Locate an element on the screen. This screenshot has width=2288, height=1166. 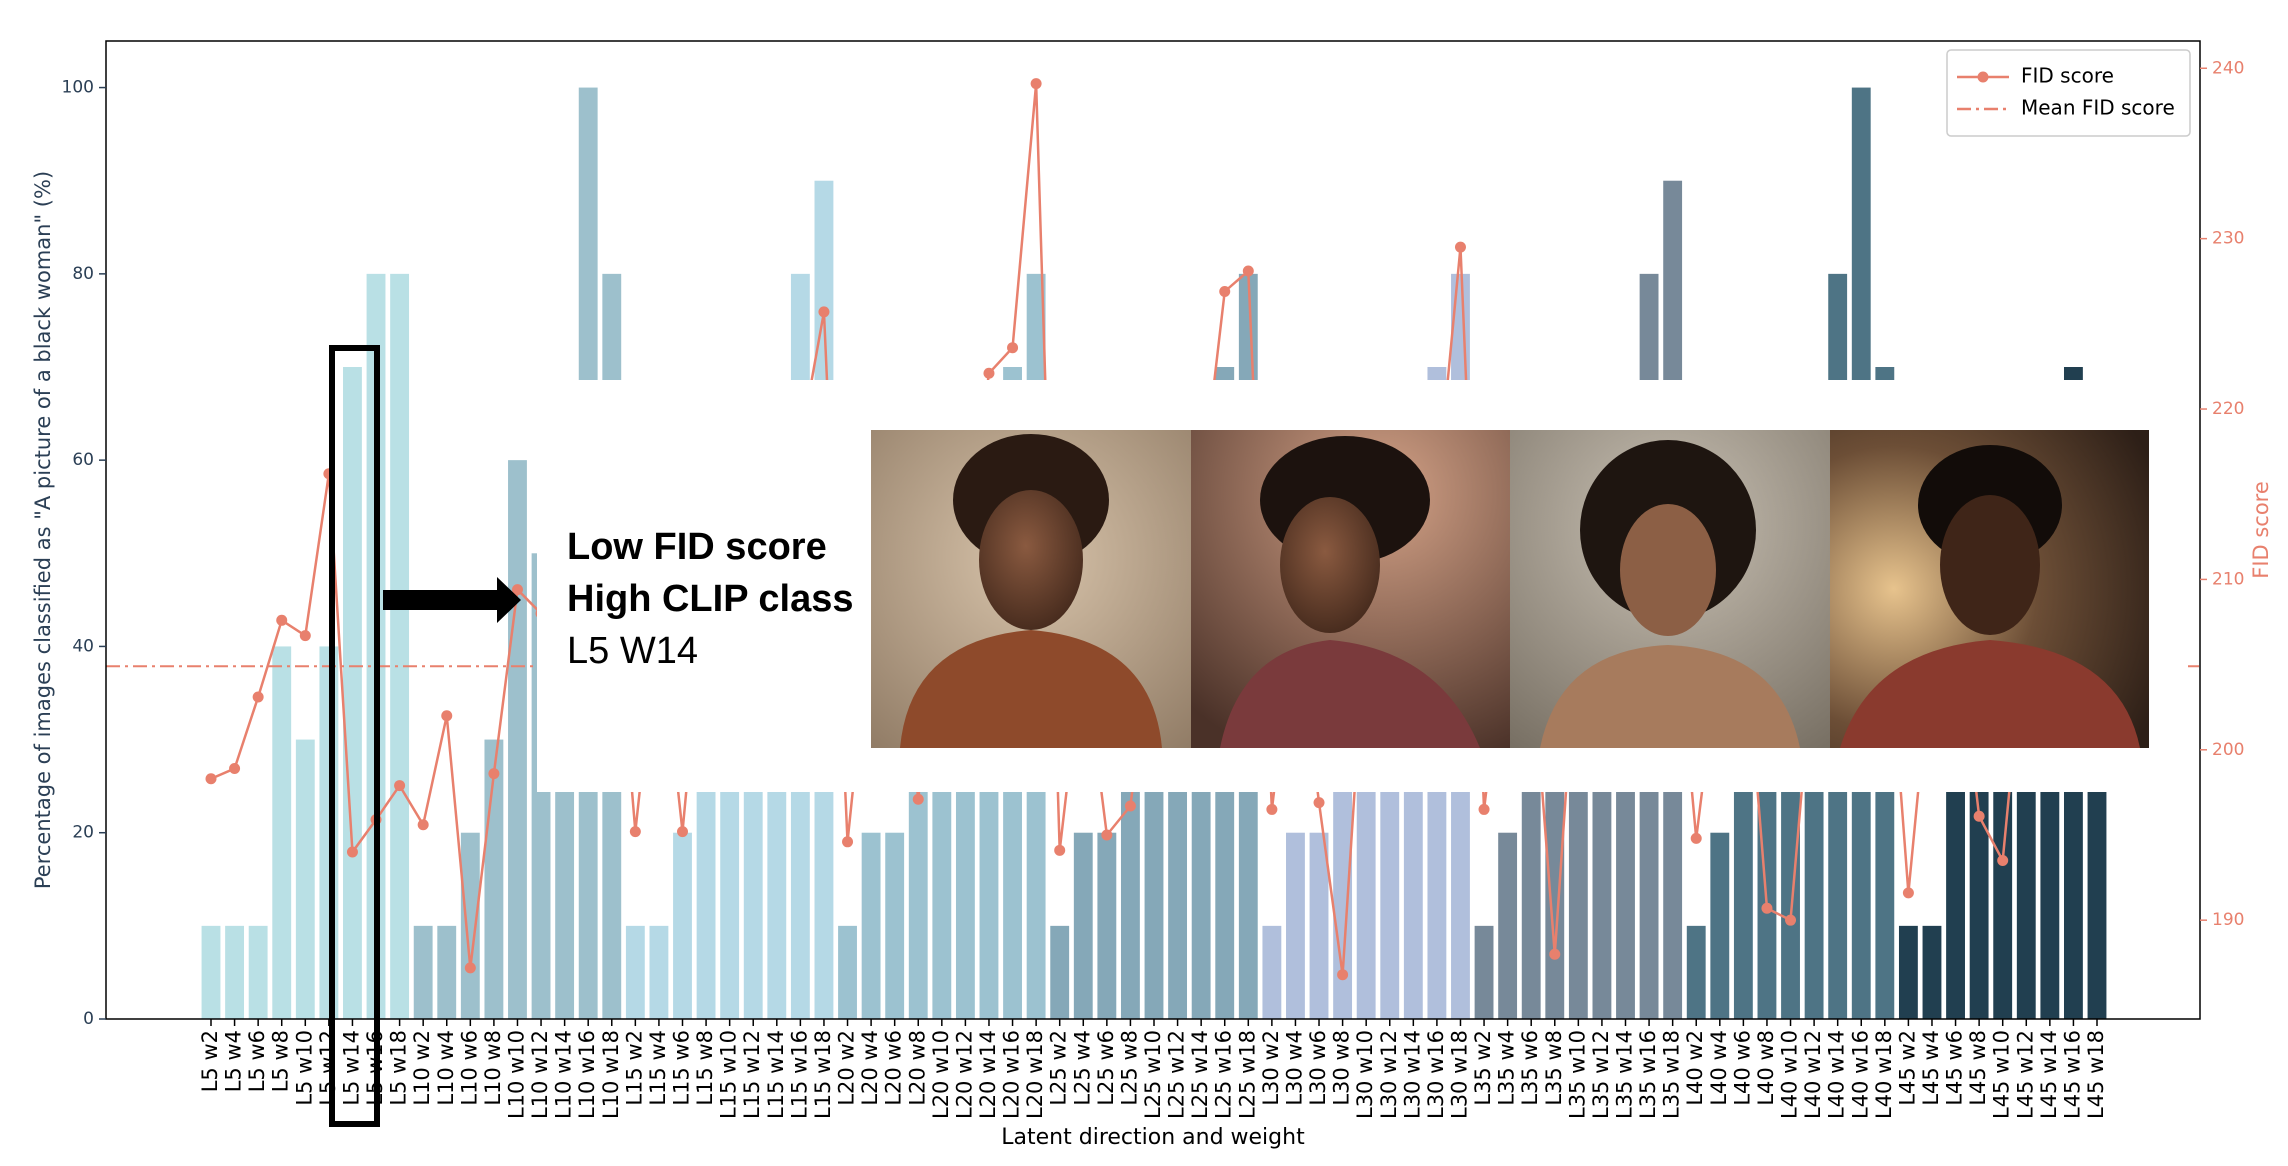
x-tick-label: L15 w14 is located at coordinates (776, 1074).